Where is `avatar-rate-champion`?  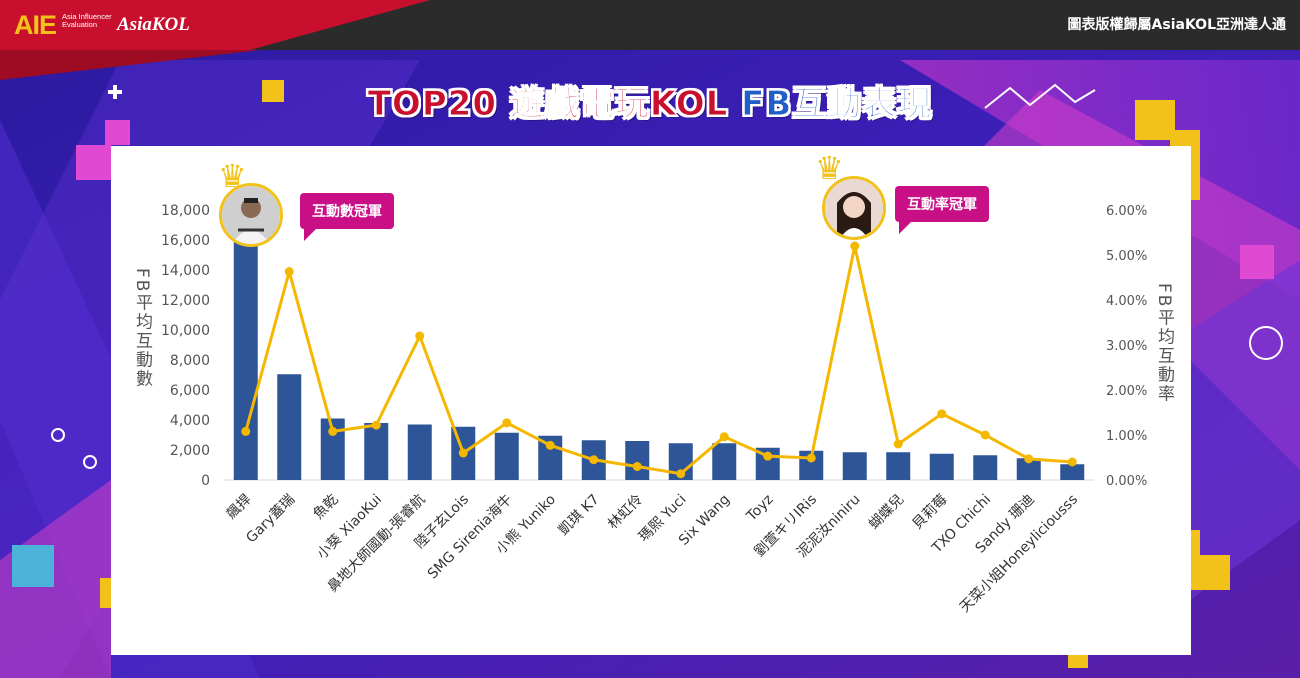
avatar-rate-champion is located at coordinates (854, 208).